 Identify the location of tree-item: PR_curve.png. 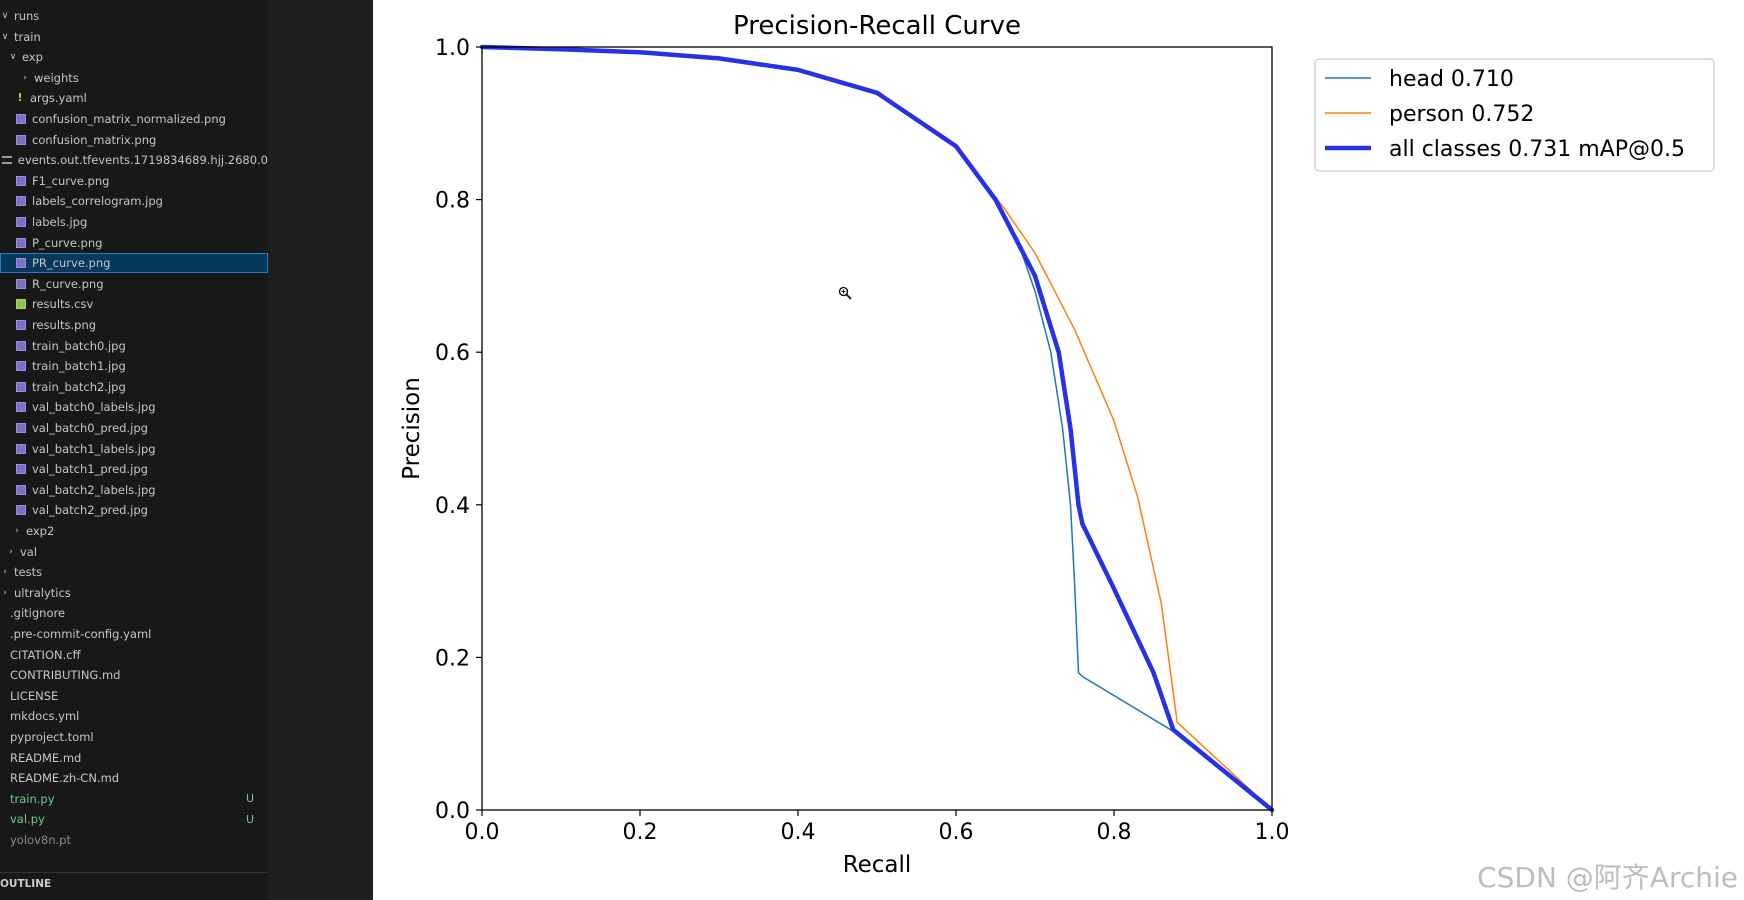
(134, 263).